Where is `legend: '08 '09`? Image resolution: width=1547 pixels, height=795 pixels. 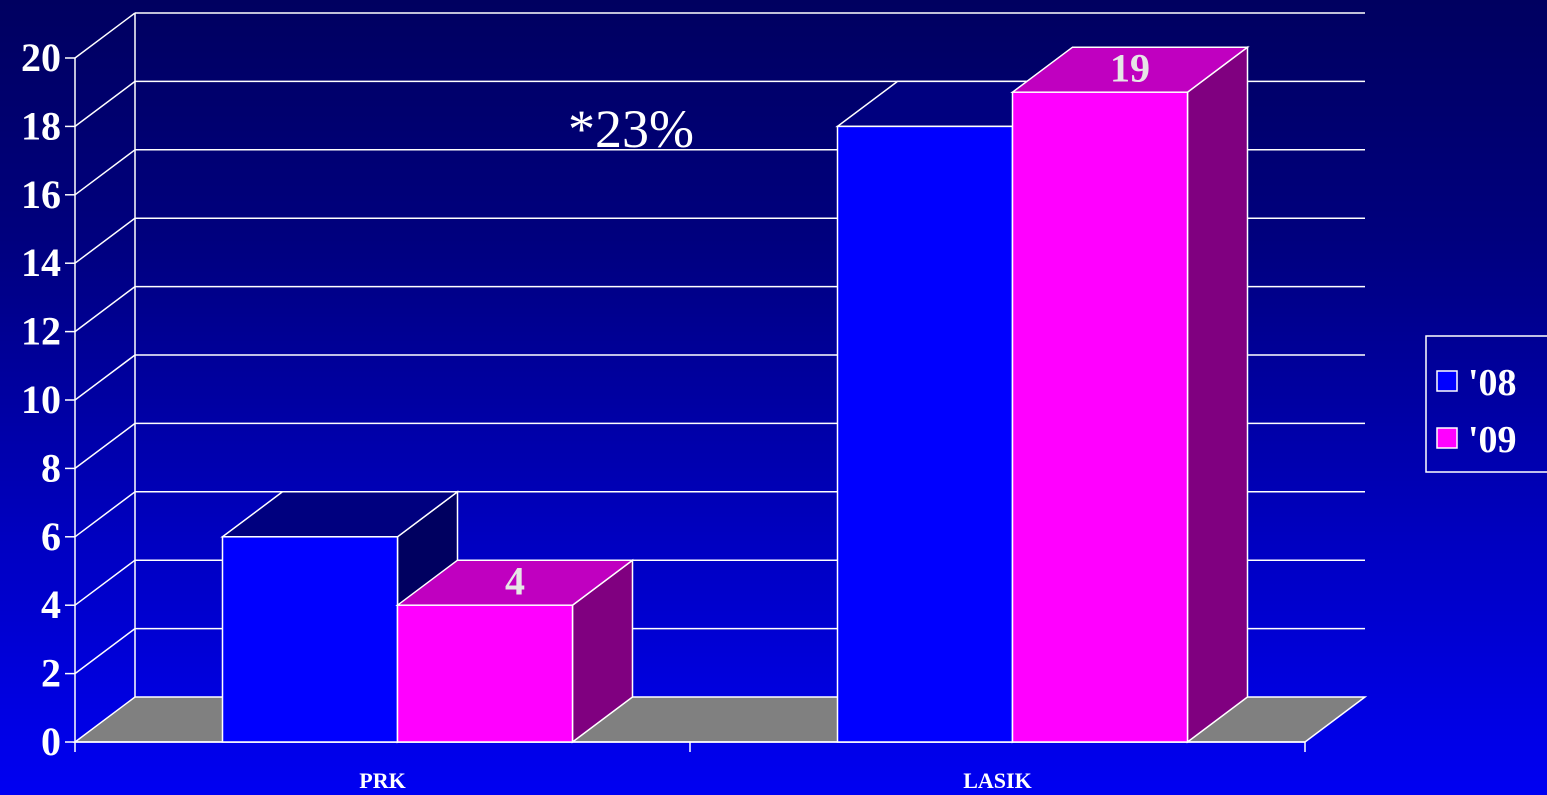 legend: '08 '09 is located at coordinates (1486, 404).